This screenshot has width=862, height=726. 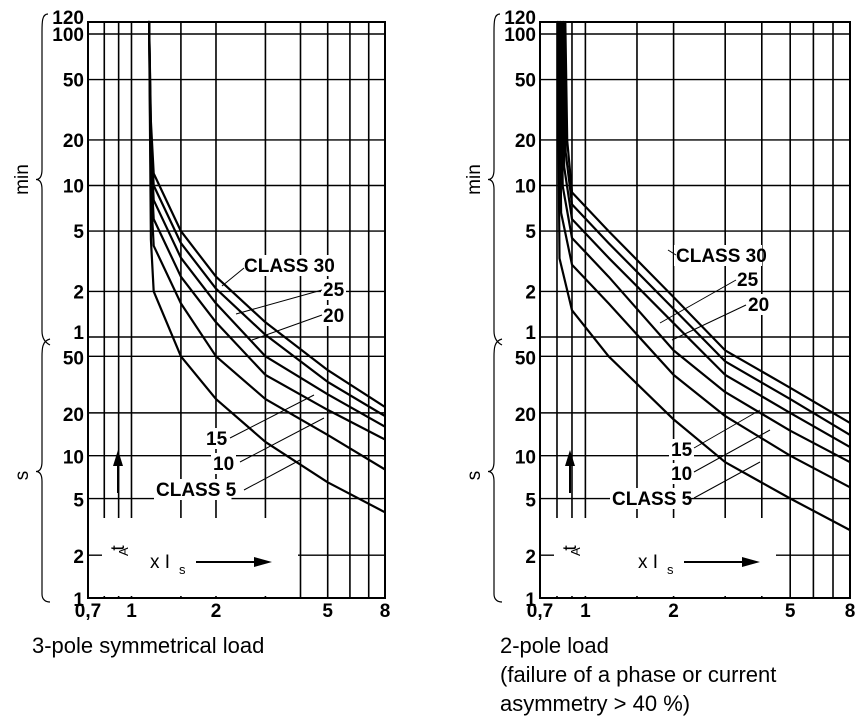 I want to click on right-chart-caption-line3: asymmetry > 40 %), so click(x=595, y=703).